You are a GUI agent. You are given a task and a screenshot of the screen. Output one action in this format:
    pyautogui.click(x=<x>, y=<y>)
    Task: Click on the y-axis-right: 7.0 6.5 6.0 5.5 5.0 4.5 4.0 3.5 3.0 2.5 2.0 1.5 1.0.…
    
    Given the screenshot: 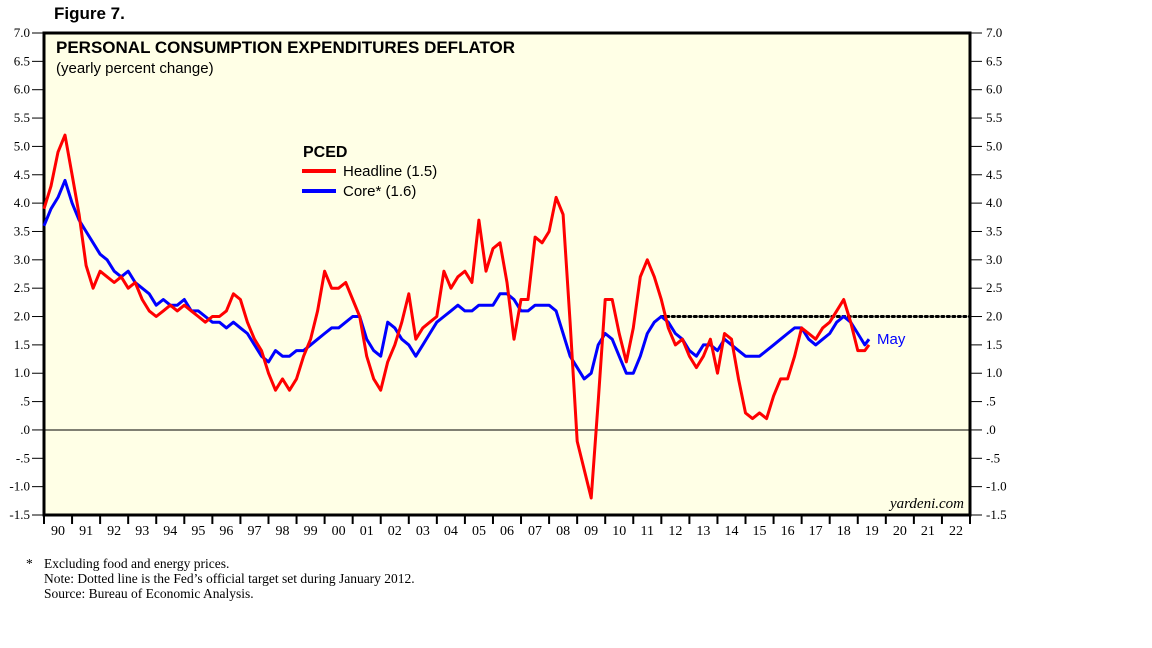 What is the action you would take?
    pyautogui.click(x=988, y=273)
    